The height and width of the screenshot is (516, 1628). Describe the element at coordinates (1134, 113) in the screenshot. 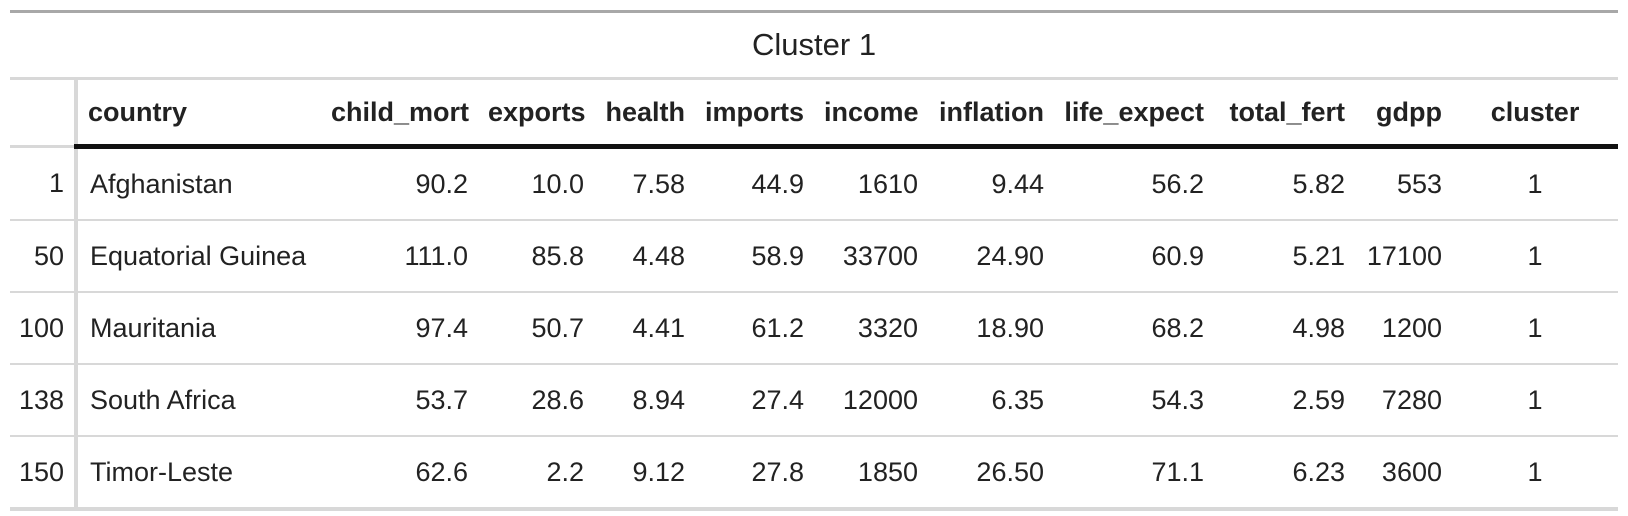

I see `column-header-life-expect: life_expect` at that location.